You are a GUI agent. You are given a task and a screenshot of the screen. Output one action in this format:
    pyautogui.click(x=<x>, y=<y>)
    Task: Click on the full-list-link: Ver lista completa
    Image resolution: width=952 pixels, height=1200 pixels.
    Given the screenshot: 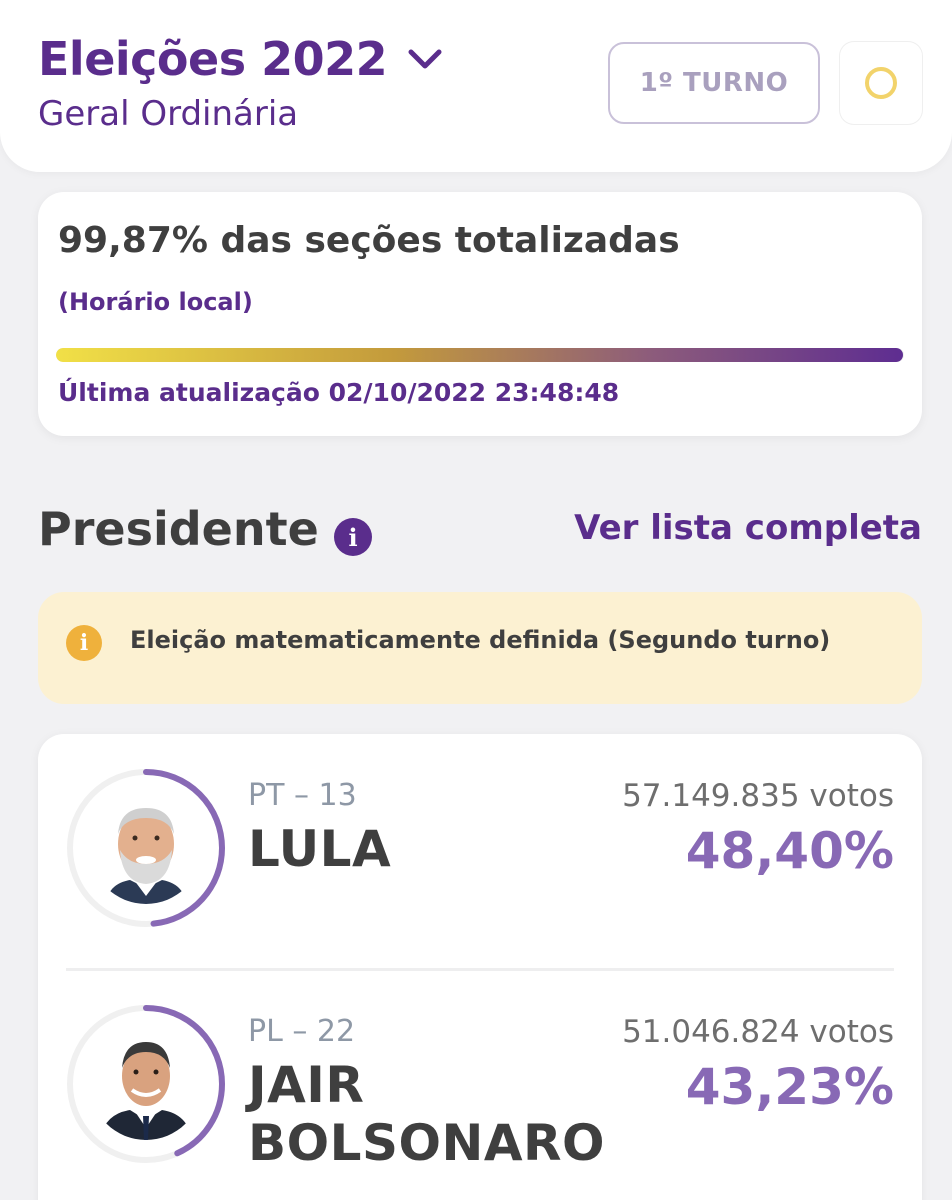 What is the action you would take?
    pyautogui.click(x=748, y=528)
    